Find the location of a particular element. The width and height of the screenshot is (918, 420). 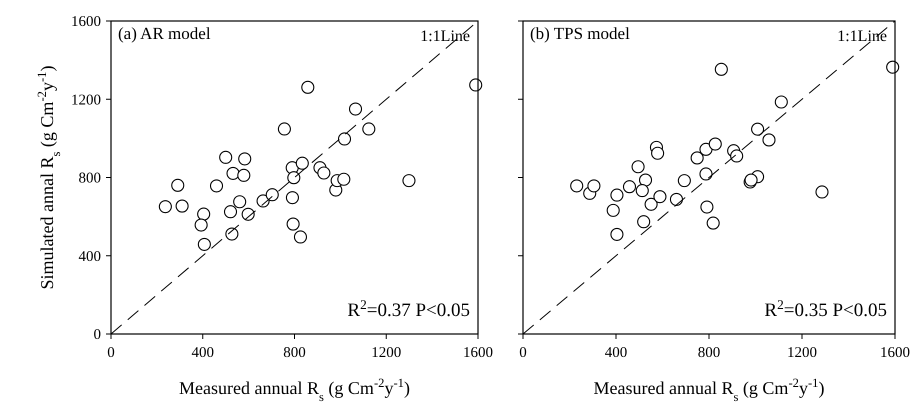

annotation: R$^{2}$=0.35 P<0.05 is located at coordinates (825, 308).